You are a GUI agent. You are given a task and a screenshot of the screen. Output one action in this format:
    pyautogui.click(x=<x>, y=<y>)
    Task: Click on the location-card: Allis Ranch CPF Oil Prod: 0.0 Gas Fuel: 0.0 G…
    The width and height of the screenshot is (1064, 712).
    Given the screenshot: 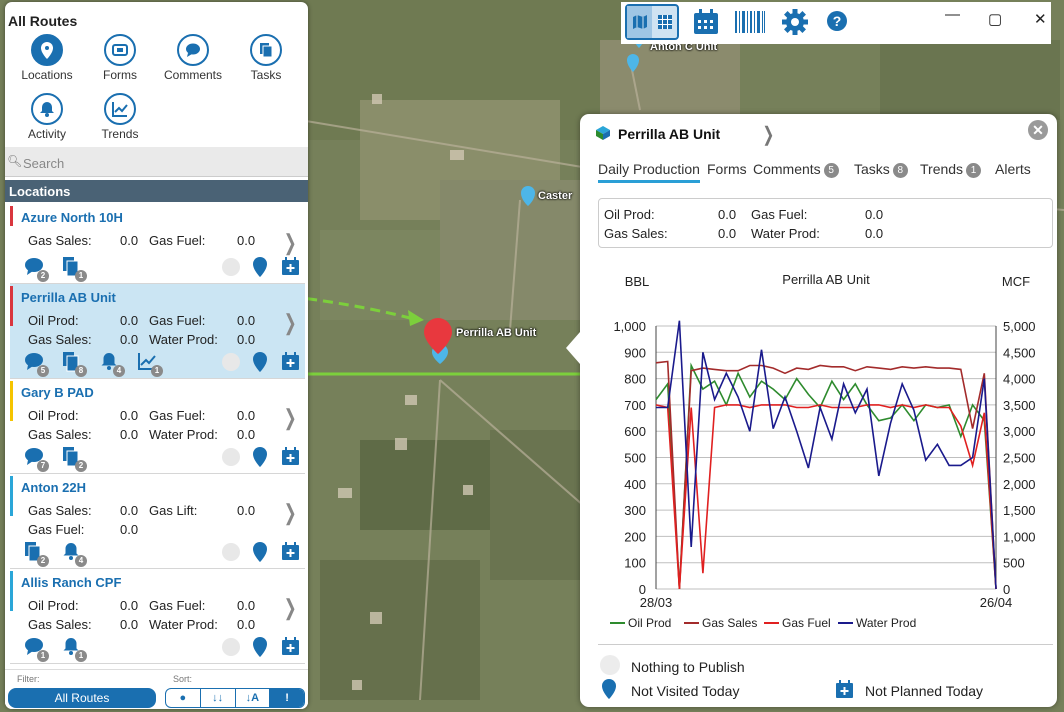 What is the action you would take?
    pyautogui.click(x=157, y=616)
    